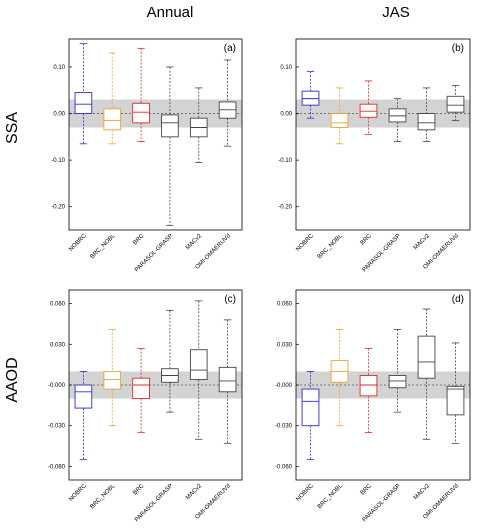  Describe the element at coordinates (230, 48) in the screenshot. I see `panel-label: (a)` at that location.